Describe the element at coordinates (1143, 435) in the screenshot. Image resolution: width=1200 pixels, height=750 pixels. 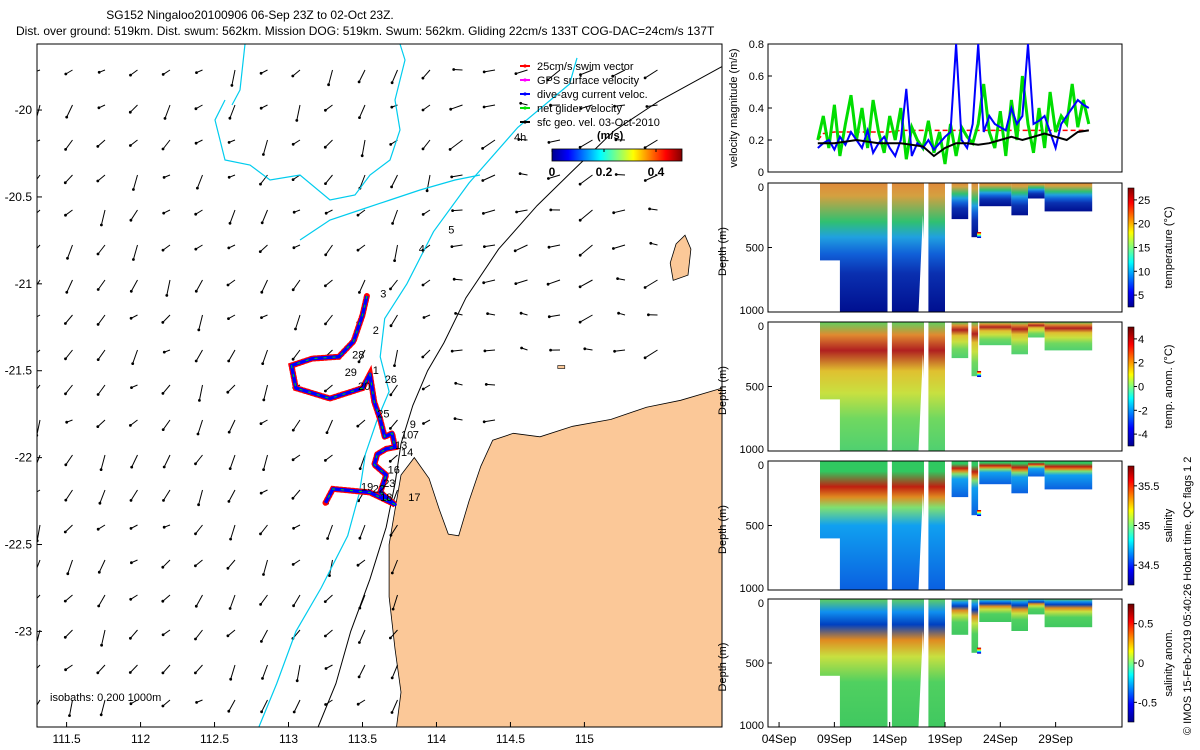
I see `cbar-tick-label: -4` at that location.